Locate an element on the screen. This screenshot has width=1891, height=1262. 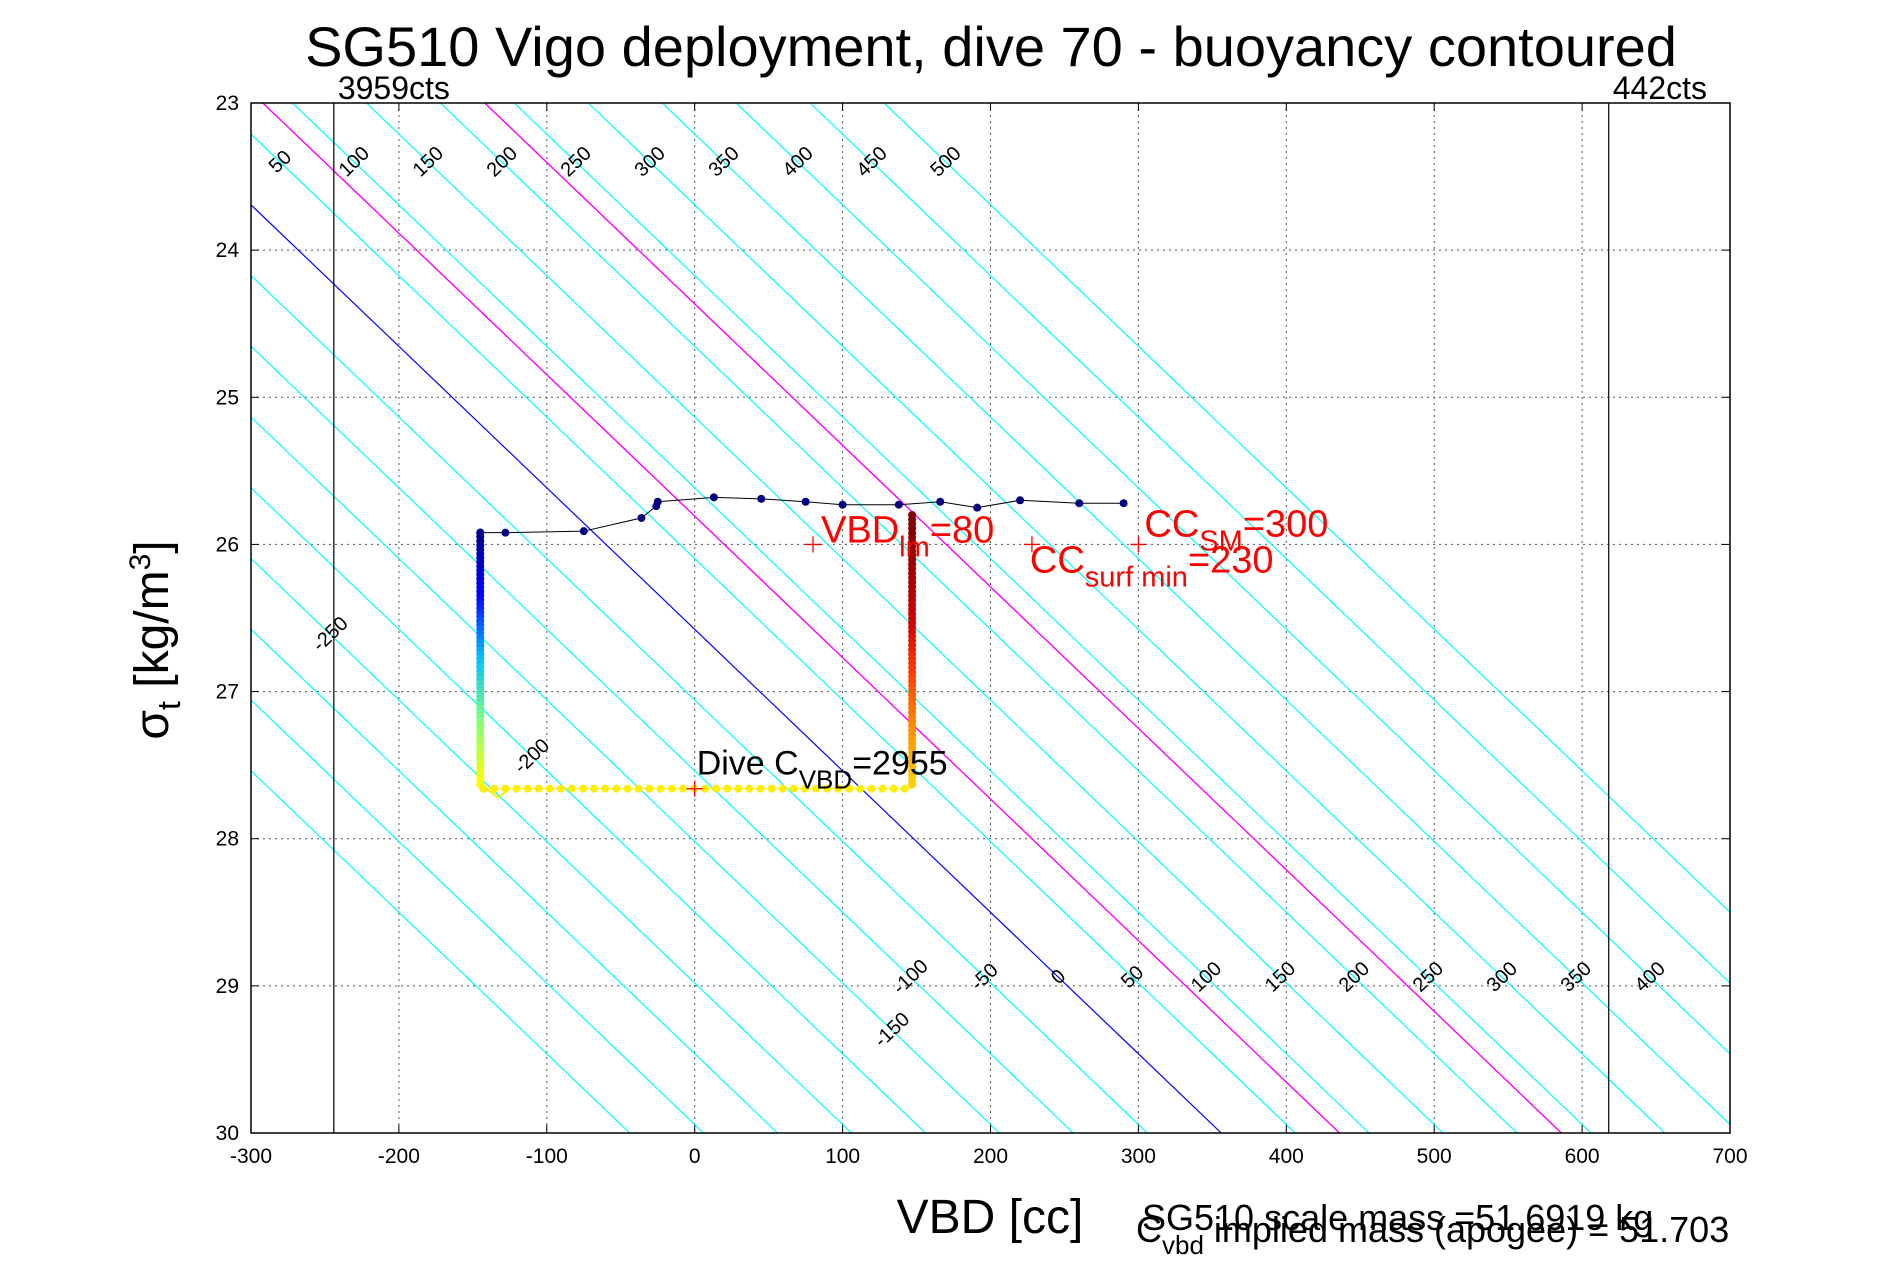
y-axis-label-sup: 3 is located at coordinates (140, 562).